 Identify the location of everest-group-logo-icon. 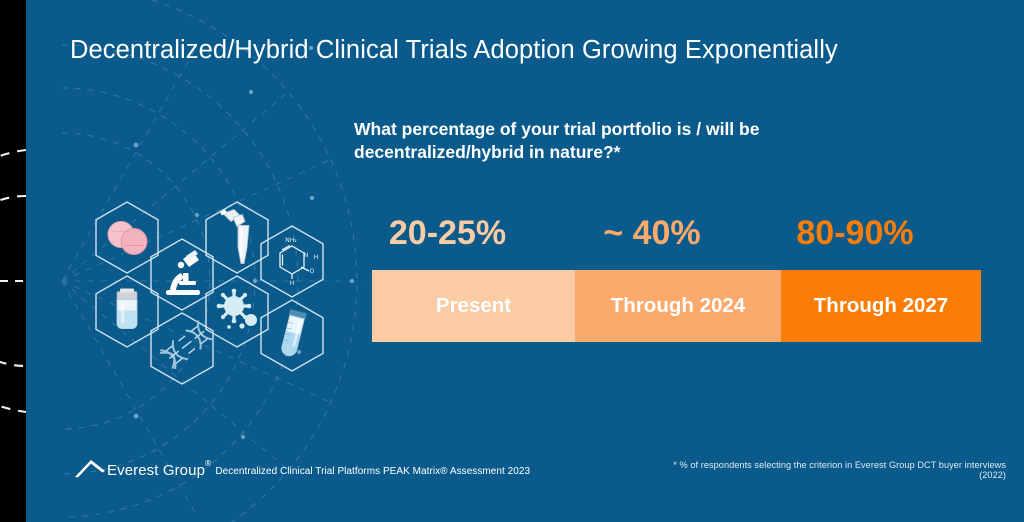
(90, 469).